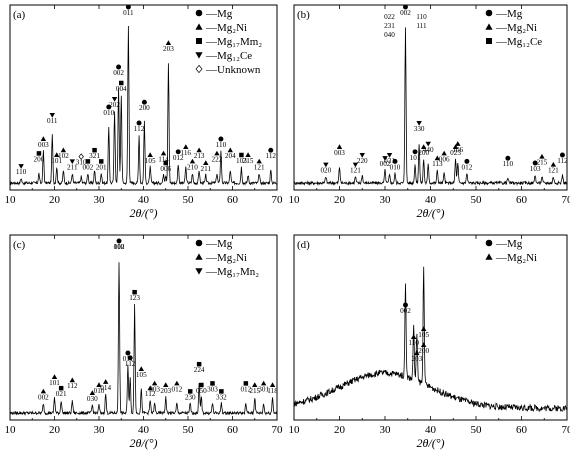 The width and height of the screenshot is (570, 462). Describe the element at coordinates (100, 200) in the screenshot. I see `x-tick-label: 30` at that location.